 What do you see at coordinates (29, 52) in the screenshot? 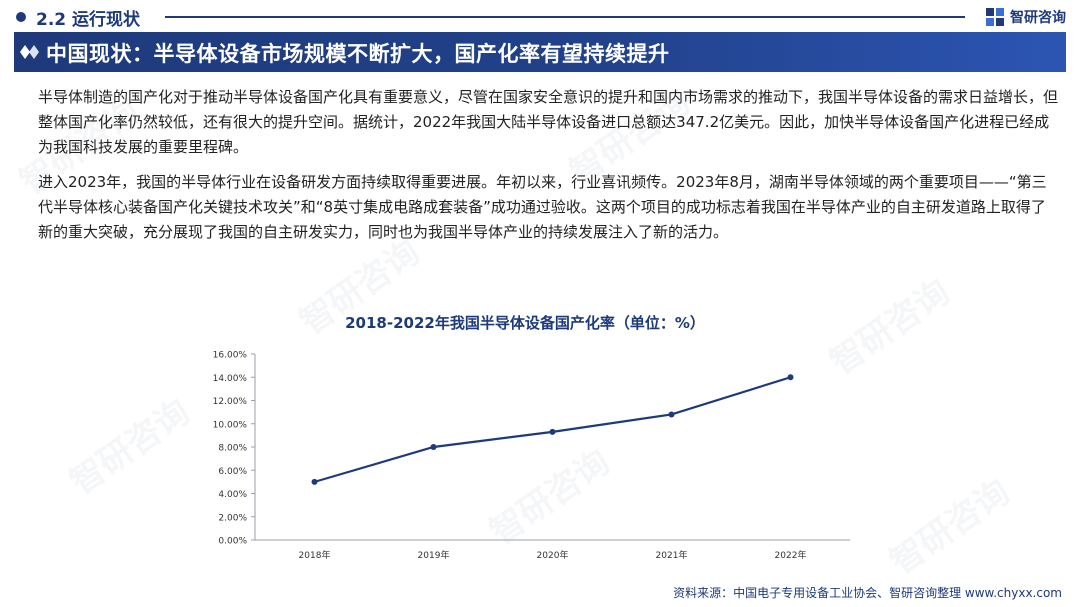
I see `diamond-icon` at bounding box center [29, 52].